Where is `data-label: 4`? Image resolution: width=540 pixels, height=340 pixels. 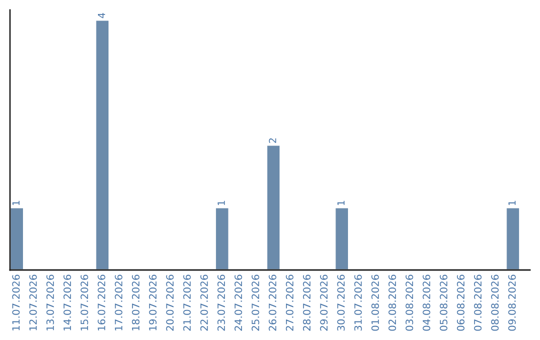 data-label: 4 is located at coordinates (102, 15).